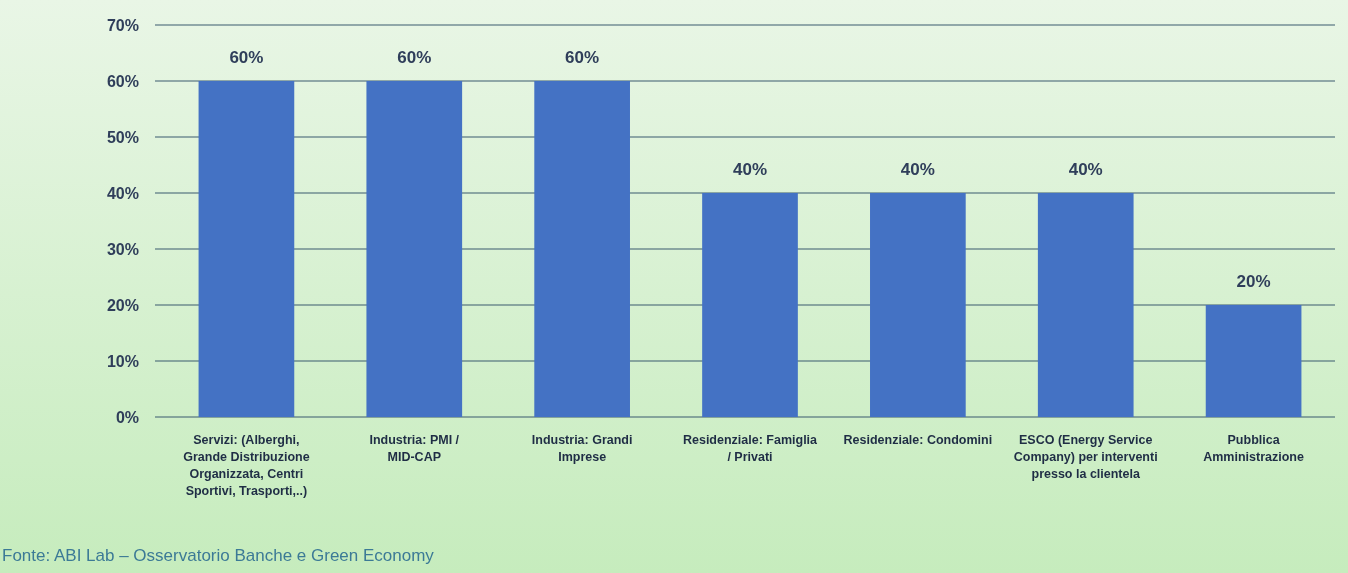  Describe the element at coordinates (122, 137) in the screenshot. I see `y-tick-label: 50%` at that location.